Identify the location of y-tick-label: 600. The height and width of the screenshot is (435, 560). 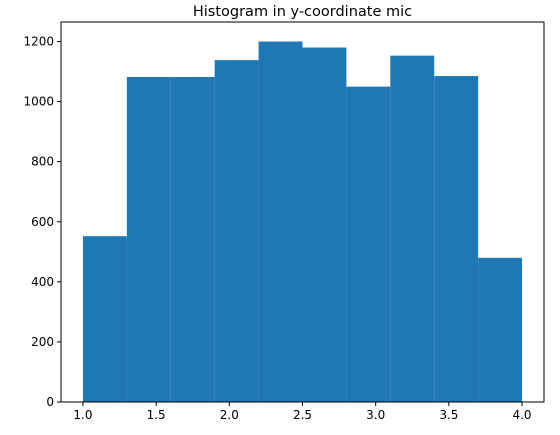
(42, 222).